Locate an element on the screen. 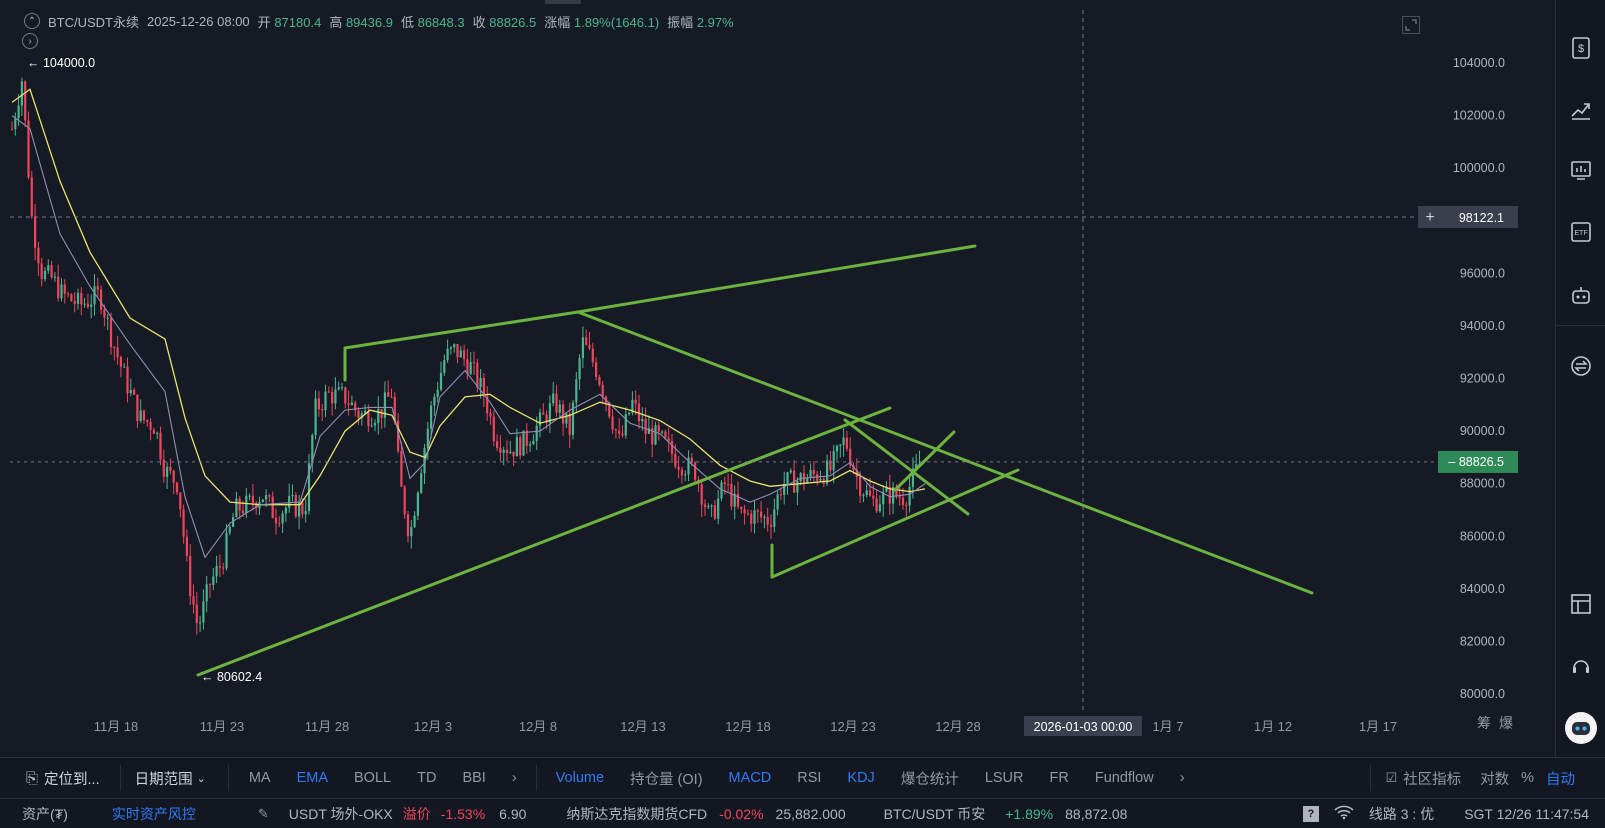 The height and width of the screenshot is (828, 1605). chart-panel-icon is located at coordinates (1581, 170).